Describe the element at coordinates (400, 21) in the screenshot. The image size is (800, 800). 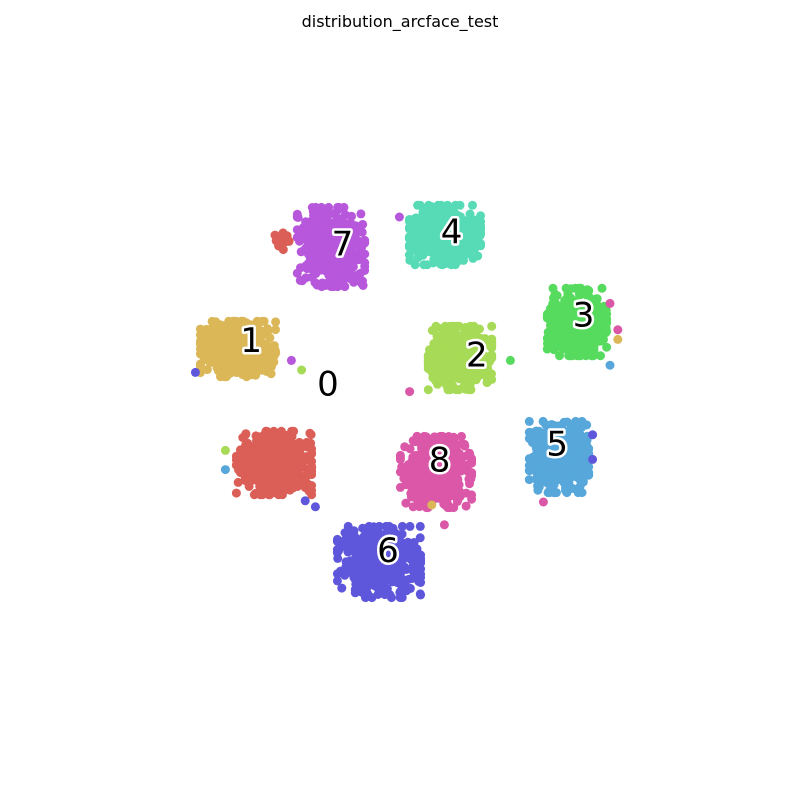
I see `chart-title: distribution_arcface_test` at that location.